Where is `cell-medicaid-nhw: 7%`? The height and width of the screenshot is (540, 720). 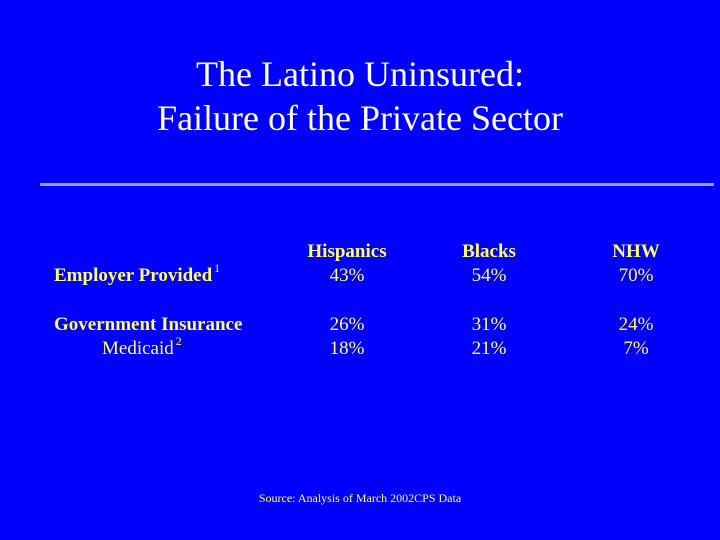
cell-medicaid-nhw: 7% is located at coordinates (636, 348).